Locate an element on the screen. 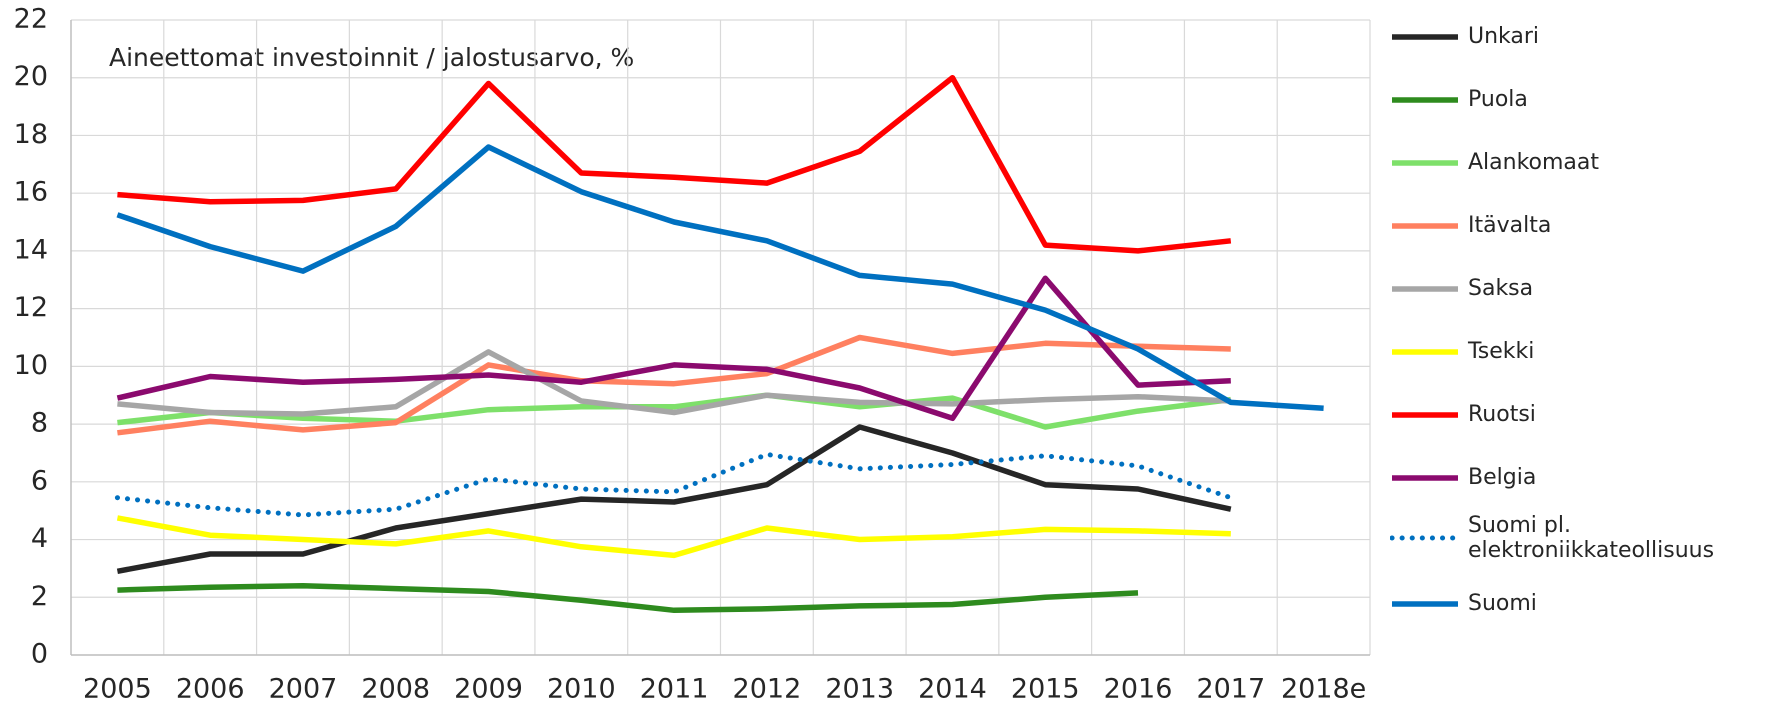 This screenshot has height=706, width=1765. y-tick-label: 18 is located at coordinates (31, 134).